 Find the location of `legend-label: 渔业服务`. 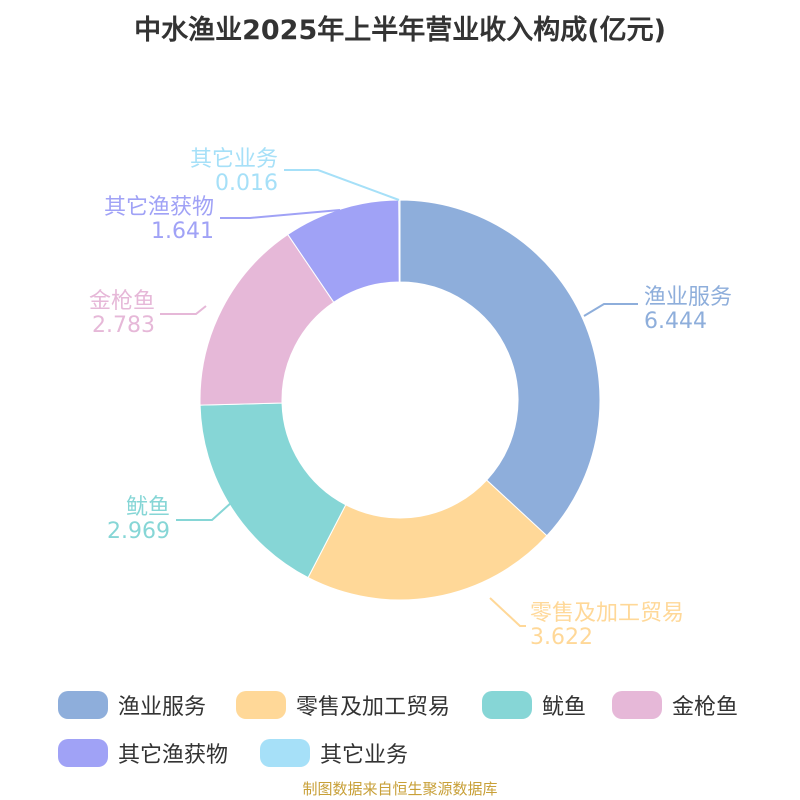

legend-label: 渔业服务 is located at coordinates (162, 707).